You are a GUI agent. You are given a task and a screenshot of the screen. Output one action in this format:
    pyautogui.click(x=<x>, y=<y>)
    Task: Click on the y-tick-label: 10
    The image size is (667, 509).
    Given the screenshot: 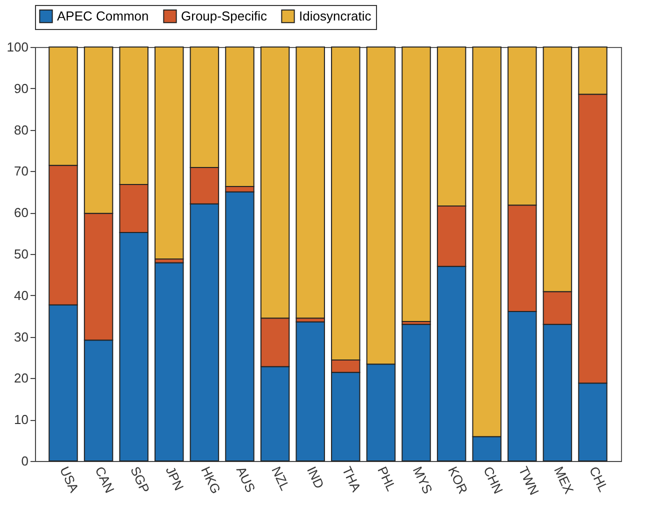 What is the action you would take?
    pyautogui.click(x=21, y=420)
    